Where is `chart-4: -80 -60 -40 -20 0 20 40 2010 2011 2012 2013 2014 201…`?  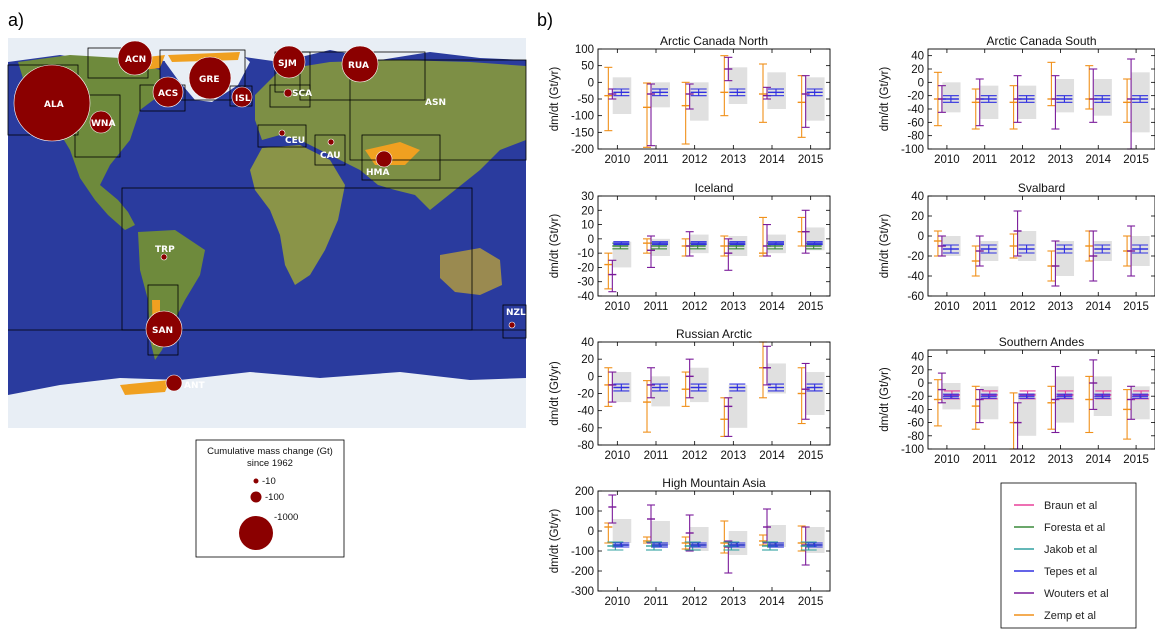 chart-4: -80 -60 -40 -20 0 20 40 2010 2011 2012 2013 2014 201… is located at coordinates (690, 394).